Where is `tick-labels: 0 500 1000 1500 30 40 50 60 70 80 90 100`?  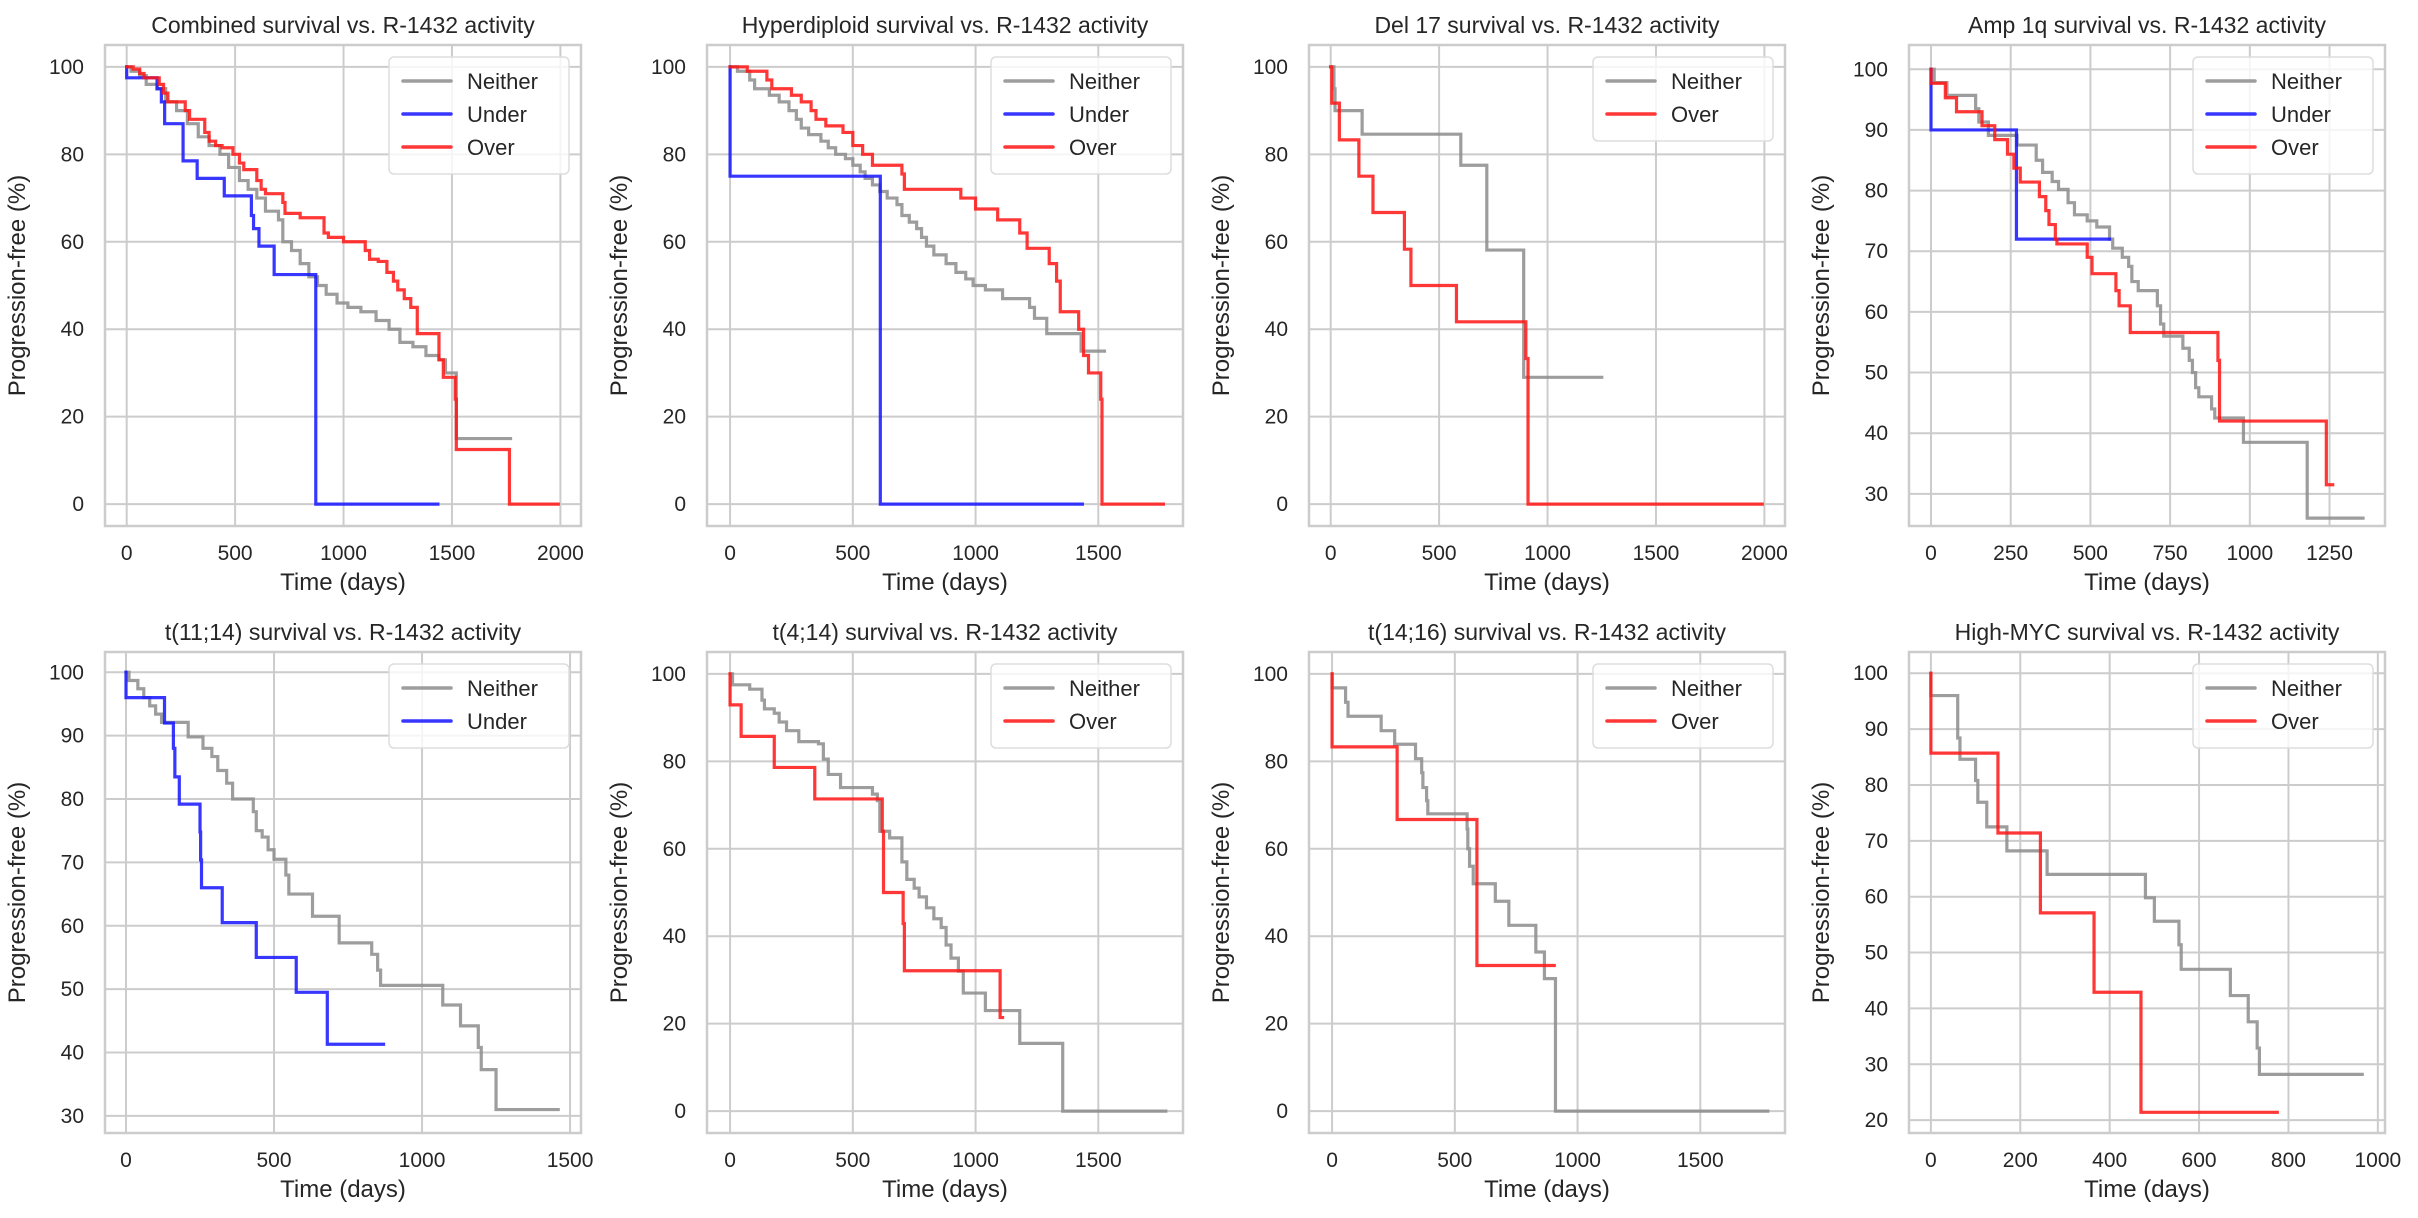 tick-labels: 0 500 1000 1500 30 40 50 60 70 80 90 100 is located at coordinates (321, 916).